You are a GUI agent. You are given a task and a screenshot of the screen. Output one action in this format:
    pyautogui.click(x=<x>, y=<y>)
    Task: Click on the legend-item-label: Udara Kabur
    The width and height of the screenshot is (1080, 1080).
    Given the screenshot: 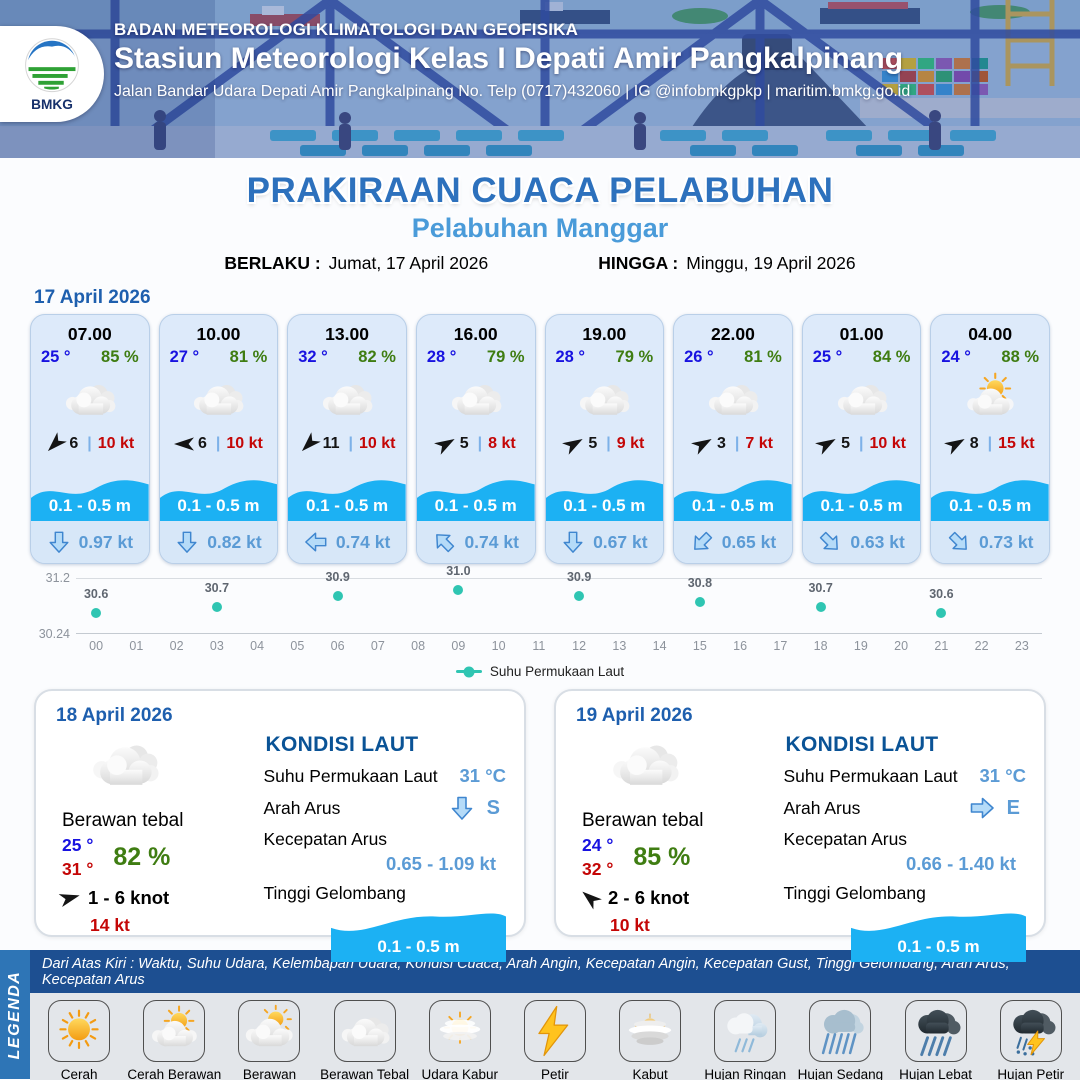 What is the action you would take?
    pyautogui.click(x=460, y=1073)
    